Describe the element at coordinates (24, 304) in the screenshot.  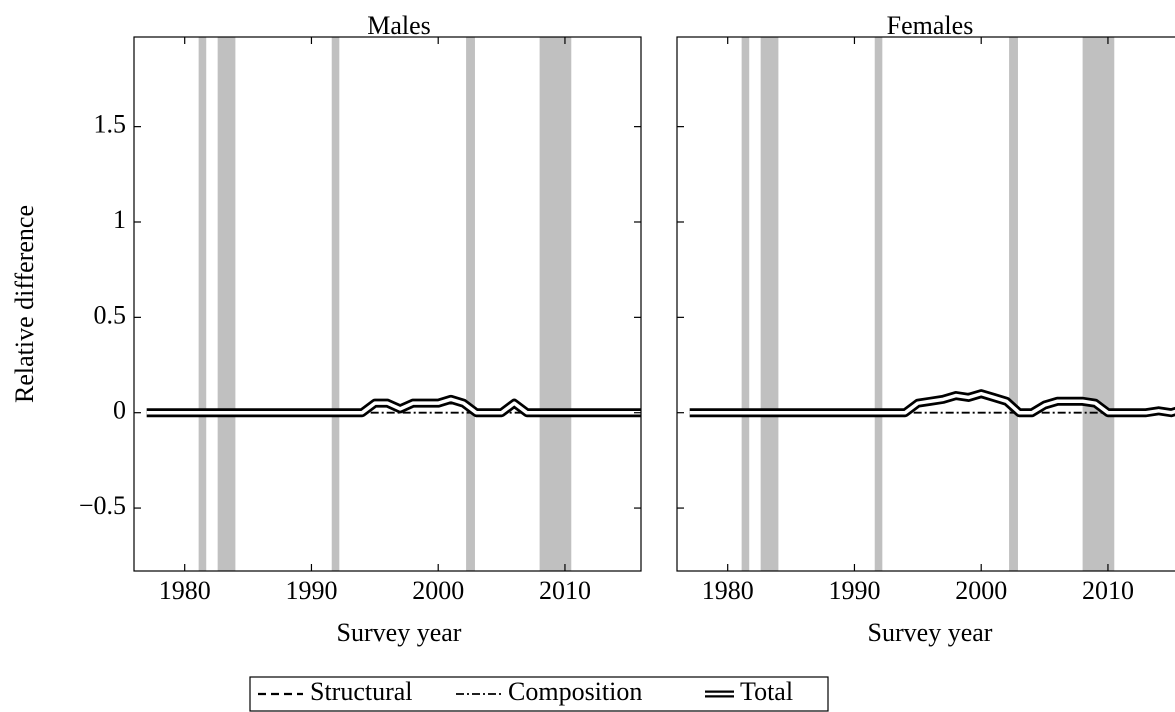
I see `y-axis-label: Relative difference` at that location.